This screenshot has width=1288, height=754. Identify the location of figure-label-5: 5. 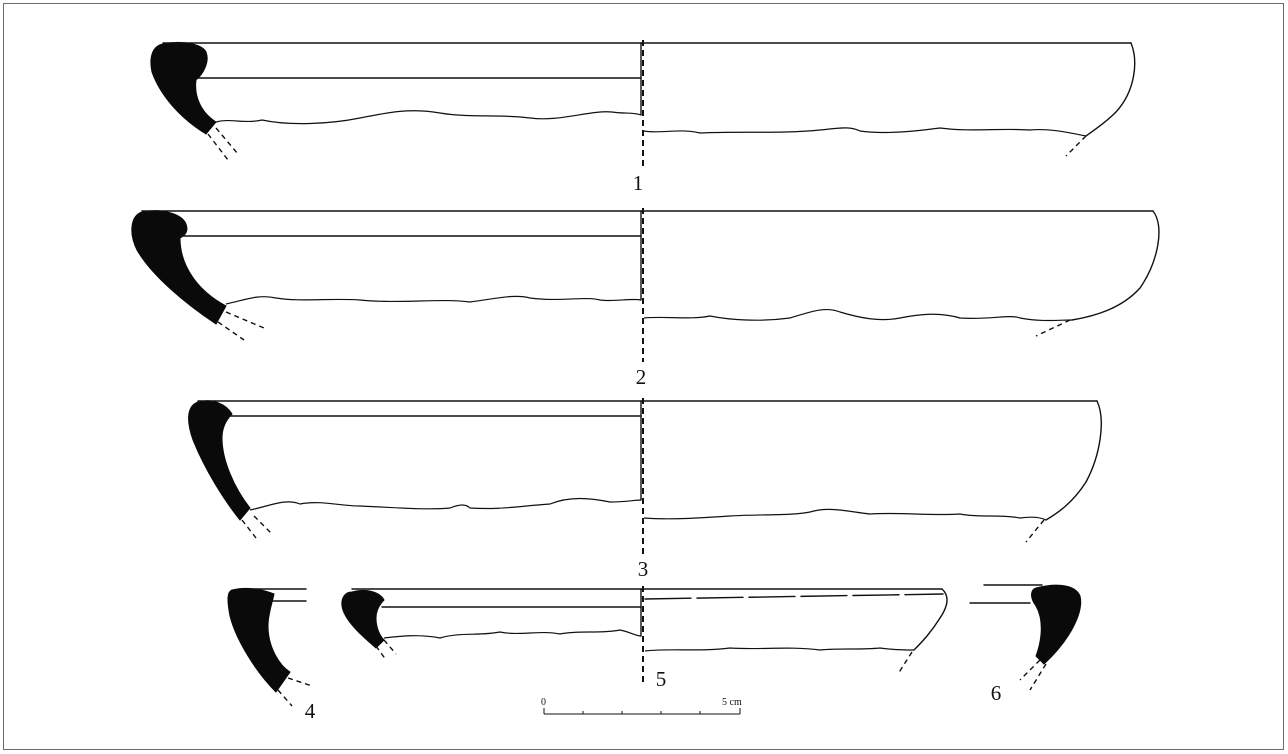
(661, 679).